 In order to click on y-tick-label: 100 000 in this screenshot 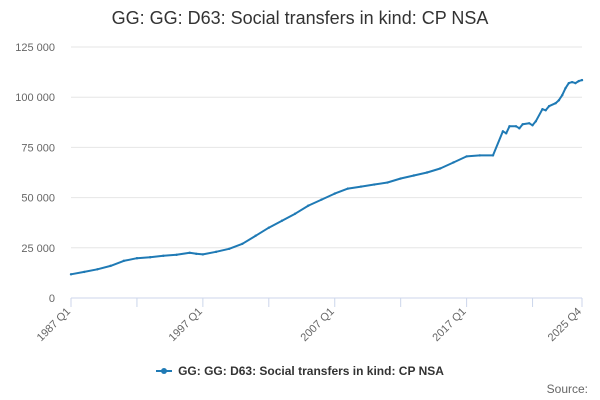, I will do `click(35, 98)`.